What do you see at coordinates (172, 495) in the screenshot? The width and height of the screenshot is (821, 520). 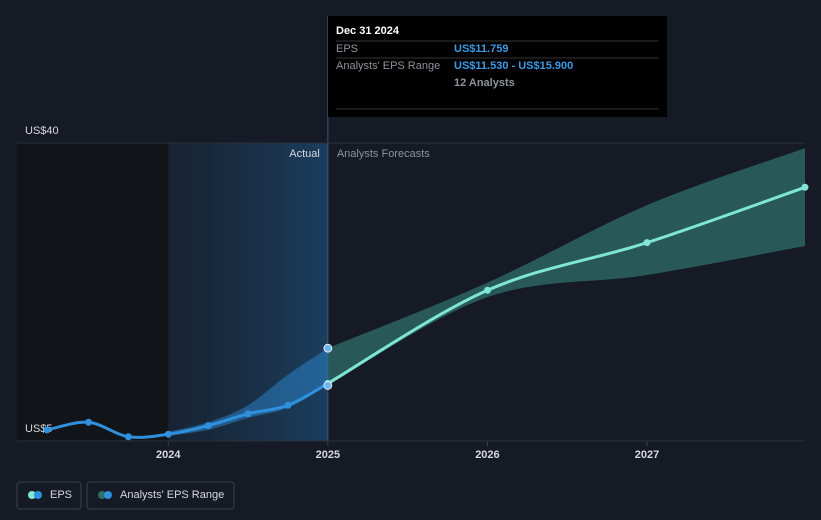 I see `legend-label: Analysts' EPS Range` at bounding box center [172, 495].